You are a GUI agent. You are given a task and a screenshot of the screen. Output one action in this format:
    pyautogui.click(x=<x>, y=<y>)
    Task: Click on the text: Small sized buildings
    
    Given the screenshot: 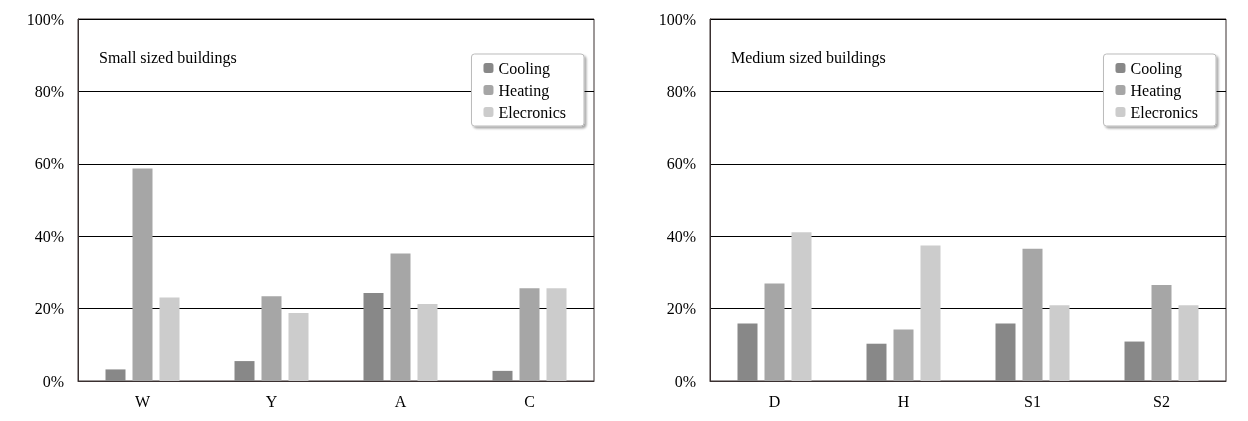 What is the action you would take?
    pyautogui.click(x=168, y=57)
    